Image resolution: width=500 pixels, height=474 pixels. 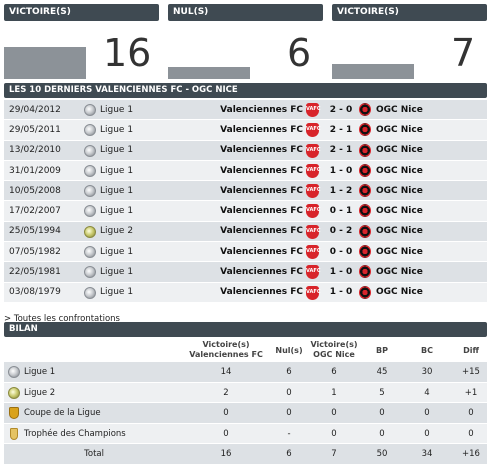 What do you see at coordinates (409, 12) in the screenshot?
I see `away-wins-label-box: VICTOIRE(S)` at bounding box center [409, 12].